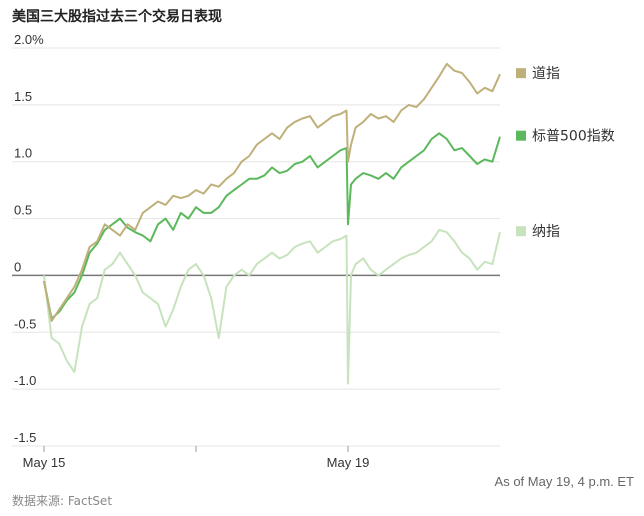 This screenshot has width=644, height=516. I want to click on legend-swatch-dow, so click(521, 73).